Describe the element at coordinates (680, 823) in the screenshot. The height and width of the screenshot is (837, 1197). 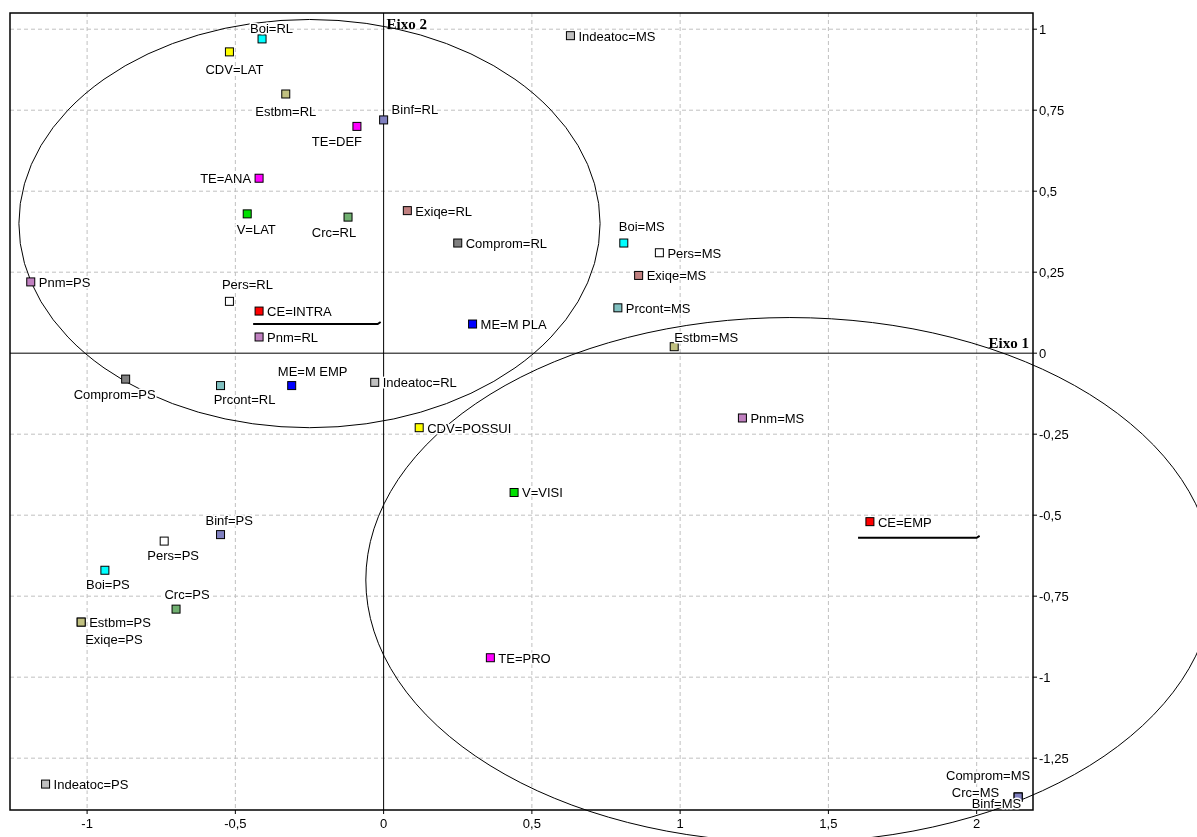
I see `x-tick-label: 1` at that location.